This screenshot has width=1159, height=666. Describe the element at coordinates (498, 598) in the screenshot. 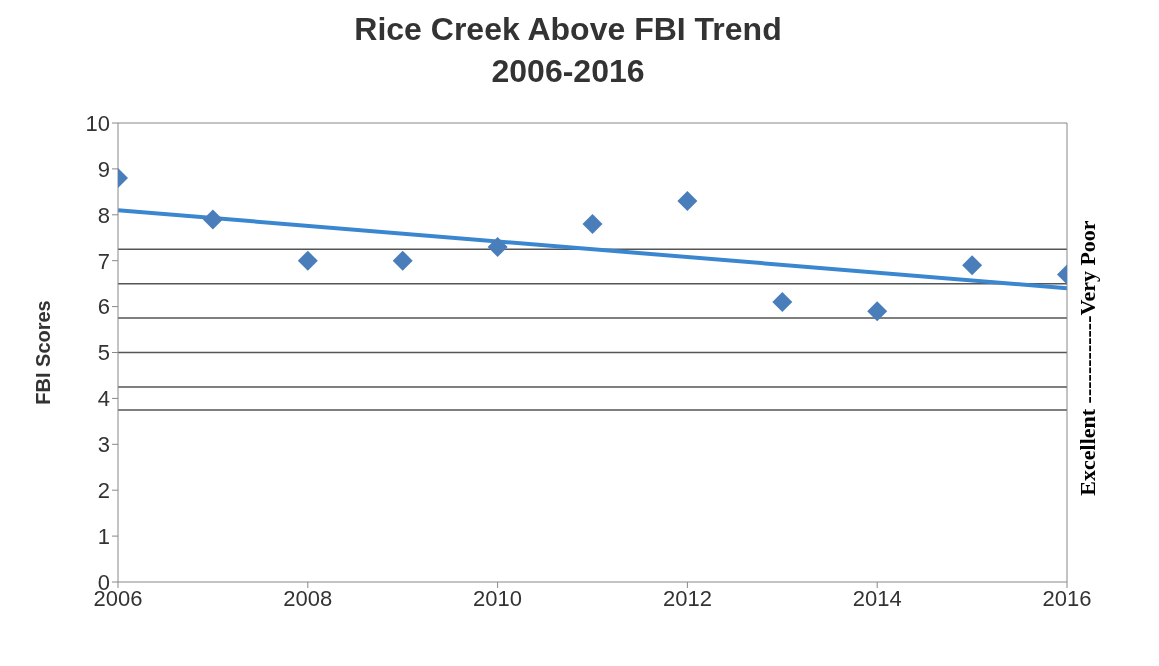

I see `x-tick-label: 2010` at that location.